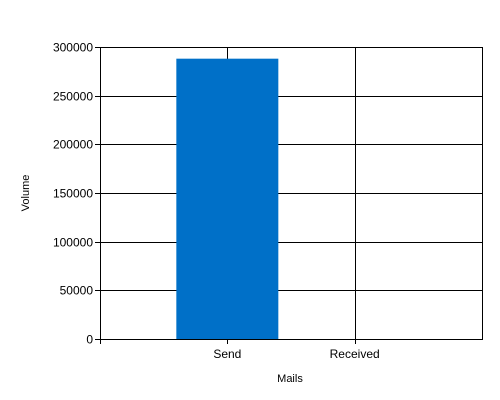 This screenshot has height=400, width=500. I want to click on bars, so click(227, 199).